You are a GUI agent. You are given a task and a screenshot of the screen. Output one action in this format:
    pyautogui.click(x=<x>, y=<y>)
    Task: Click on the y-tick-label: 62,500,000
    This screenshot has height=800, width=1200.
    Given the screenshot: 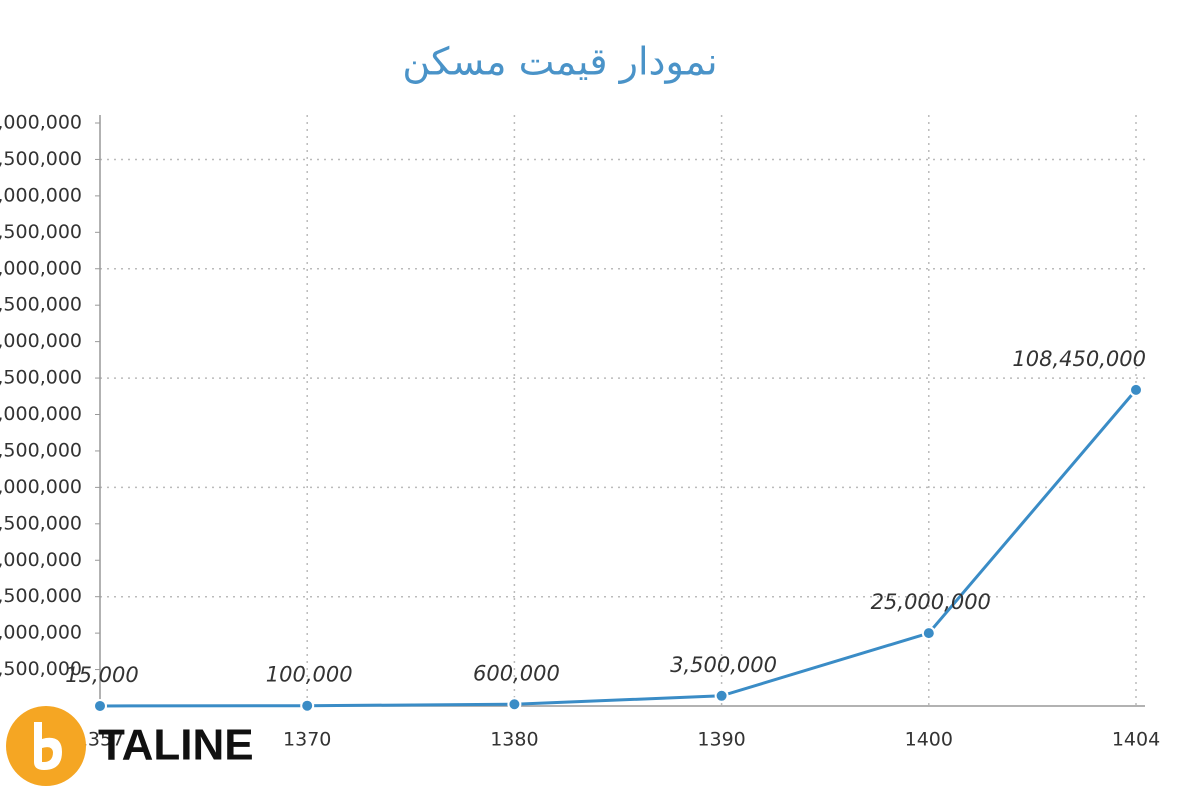 What is the action you would take?
    pyautogui.click(x=41, y=523)
    